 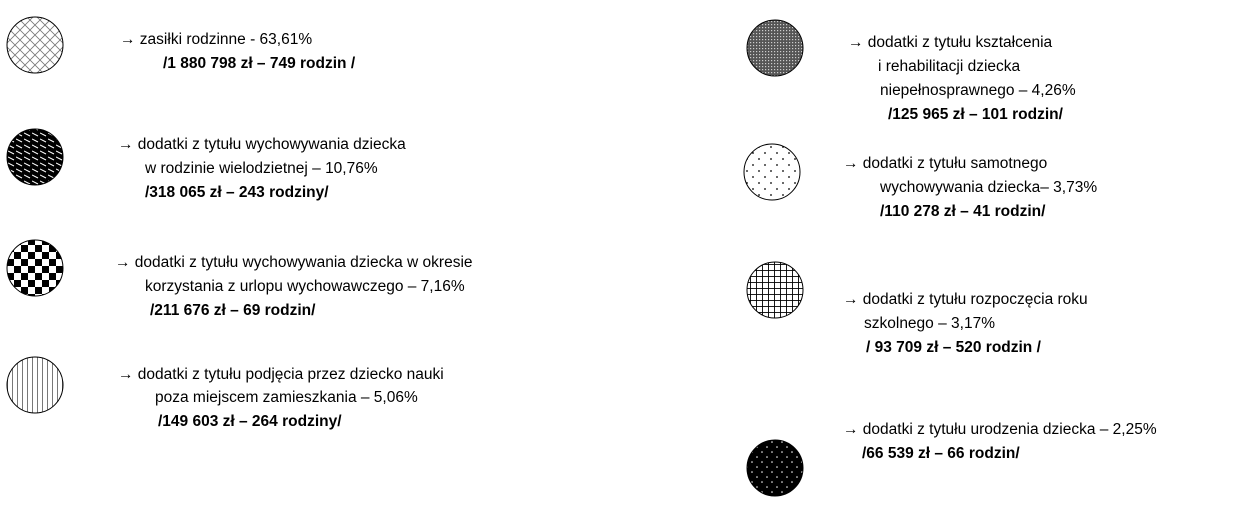 I want to click on legend-amount: /211 676 zł – 69 rodzin/, so click(x=233, y=310).